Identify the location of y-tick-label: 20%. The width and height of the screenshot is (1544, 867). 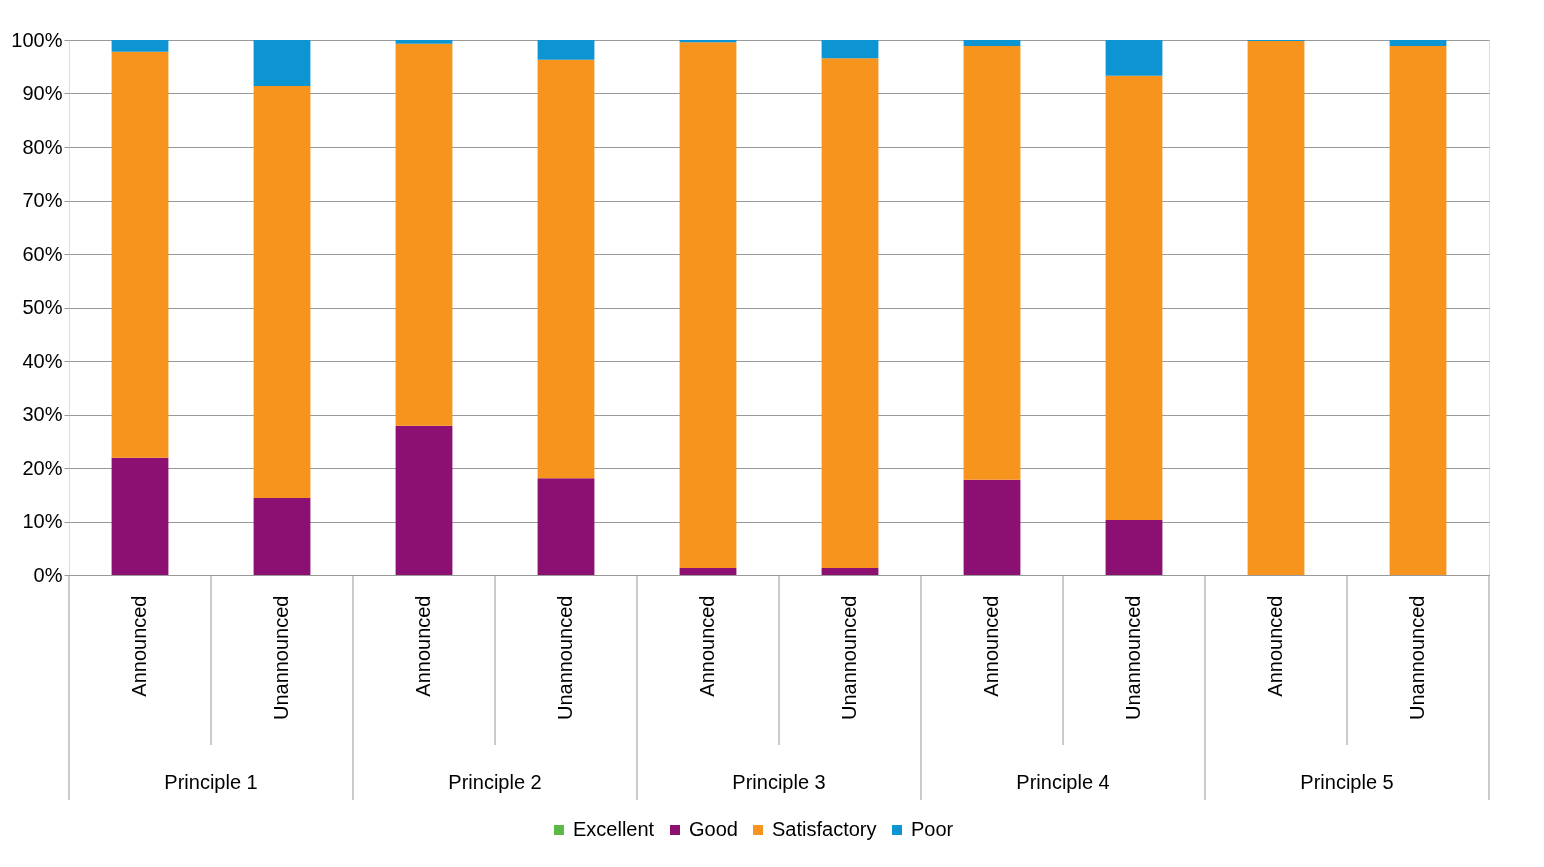
(42, 467).